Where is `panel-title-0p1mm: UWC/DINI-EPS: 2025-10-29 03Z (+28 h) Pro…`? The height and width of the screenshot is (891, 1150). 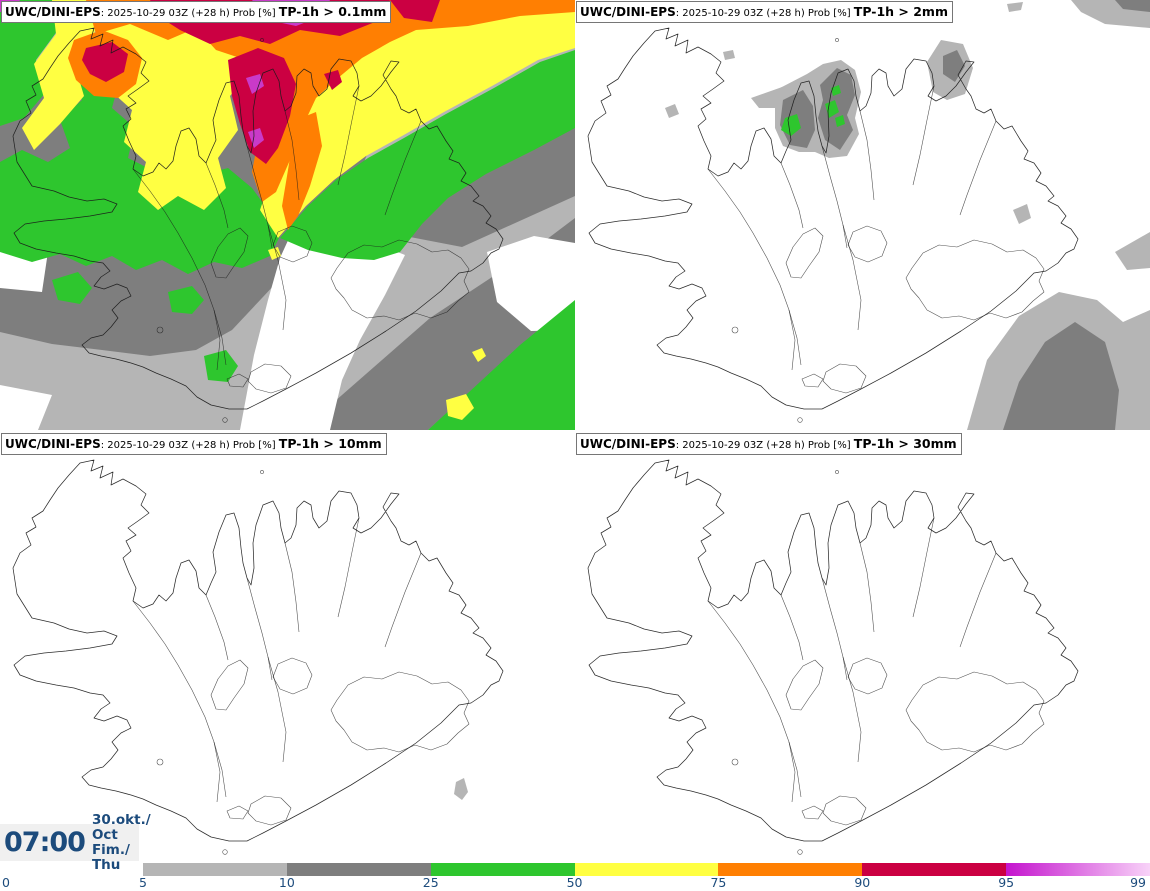
panel-title-0p1mm: UWC/DINI-EPS: 2025-10-29 03Z (+28 h) Pro… is located at coordinates (196, 12).